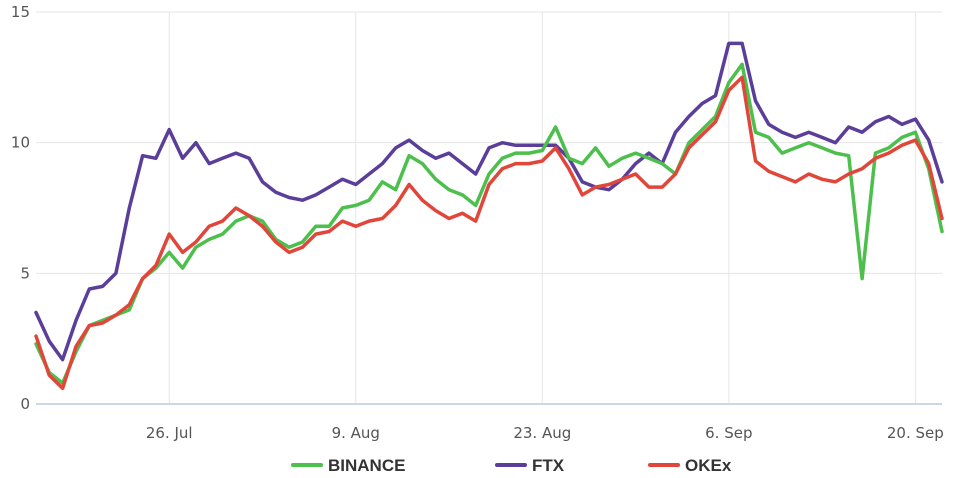  I want to click on legend-item-ftx: FTX, so click(530, 465).